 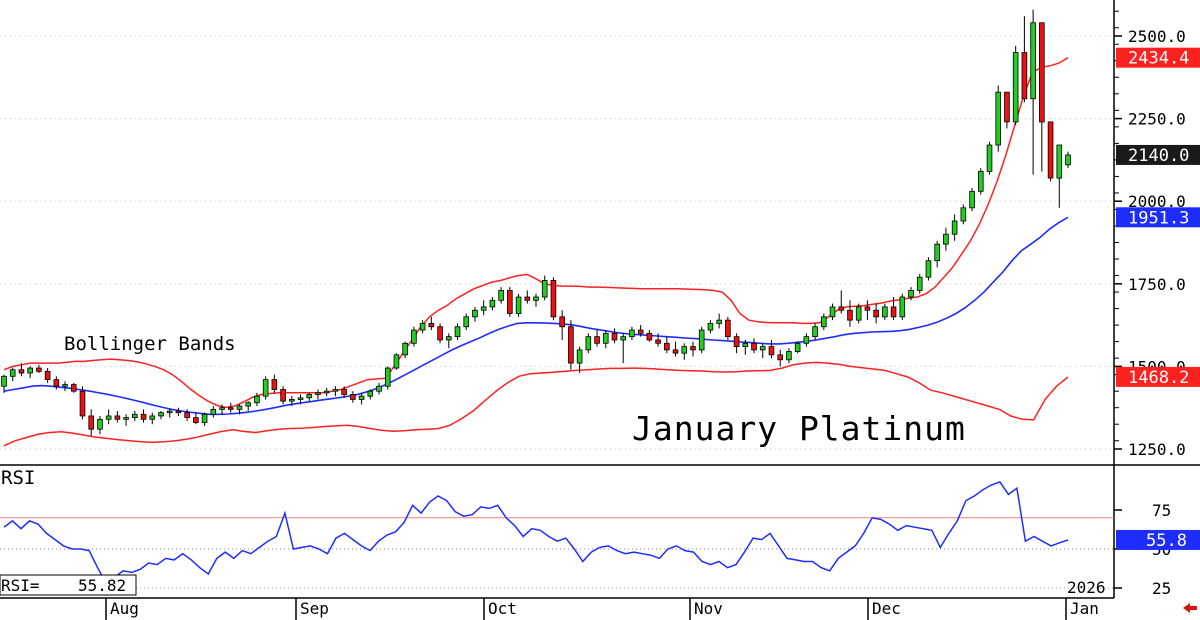 What do you see at coordinates (502, 608) in the screenshot?
I see `month-label: Oct` at bounding box center [502, 608].